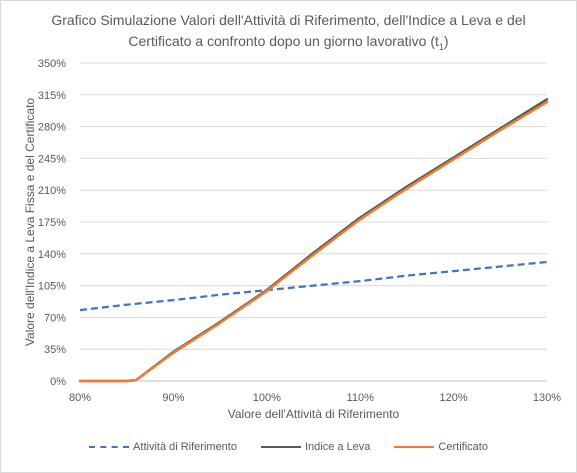  I want to click on y-tick-label: 350%, so click(52, 64).